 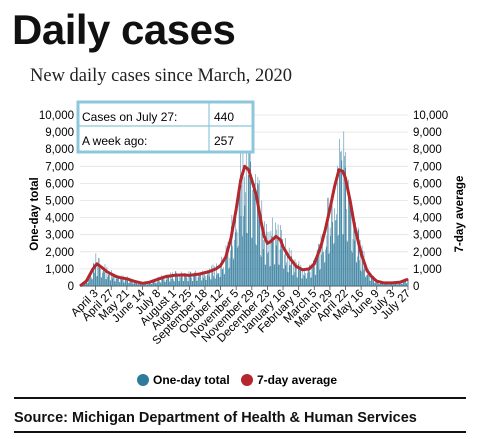 I want to click on legend: One-day total 7-day average, so click(x=237, y=380).